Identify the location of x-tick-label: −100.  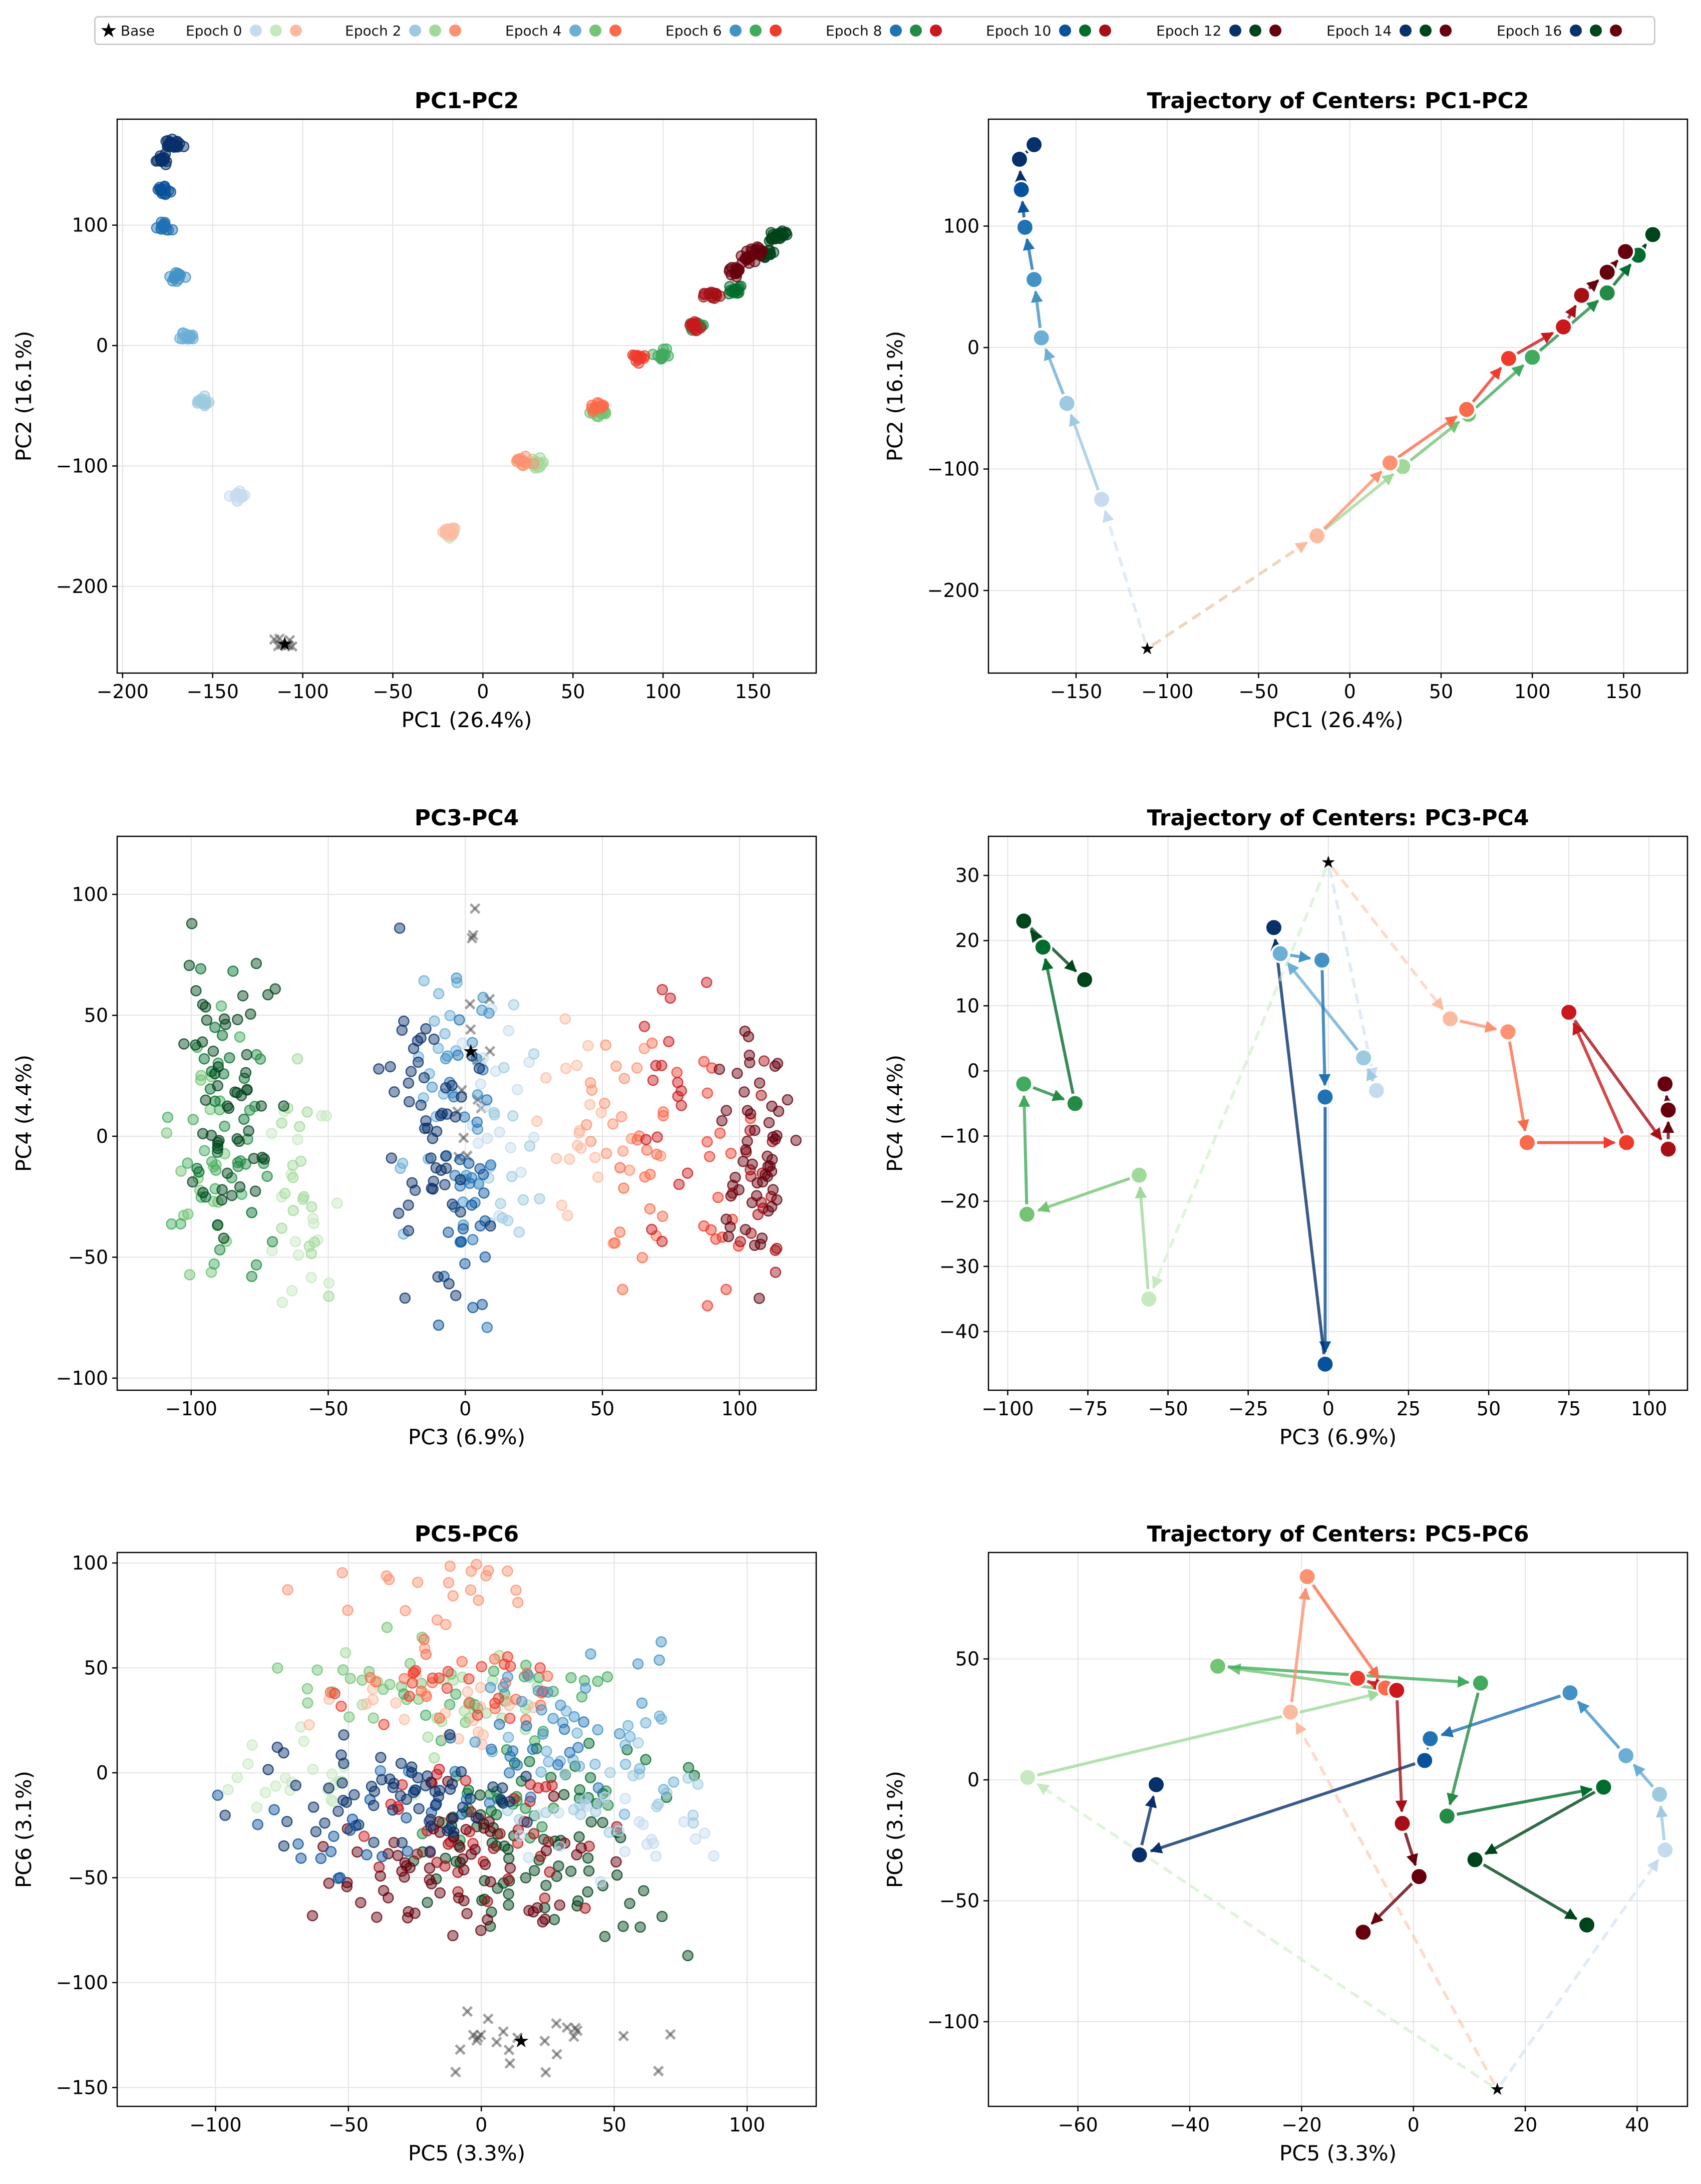
(1007, 1409).